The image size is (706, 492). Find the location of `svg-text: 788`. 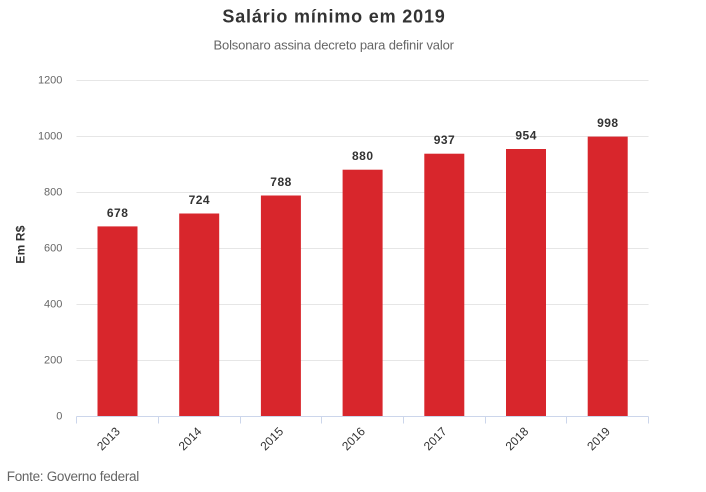

svg-text: 788 is located at coordinates (280, 182).